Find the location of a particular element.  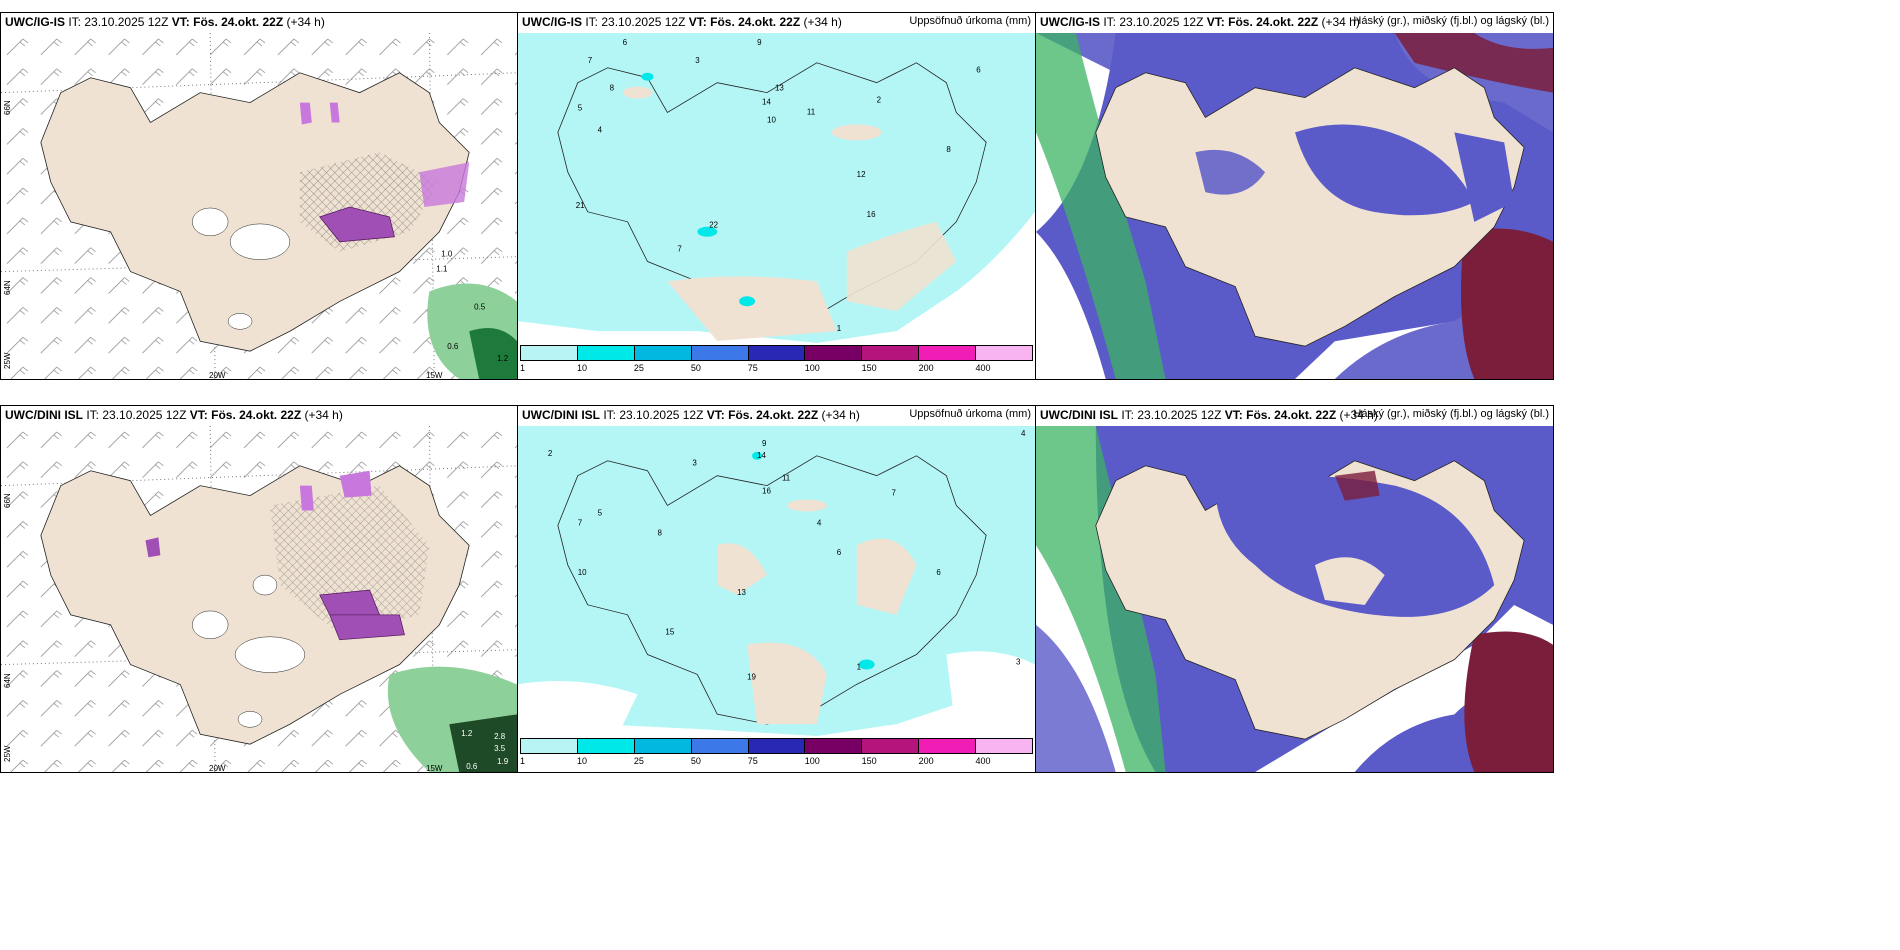

colorbar-tick: 25 is located at coordinates (638, 761).